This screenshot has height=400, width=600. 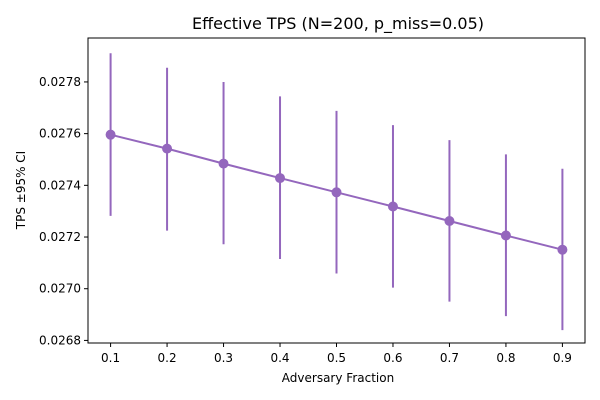 I want to click on x-tick-label: 0.2, so click(x=167, y=358).